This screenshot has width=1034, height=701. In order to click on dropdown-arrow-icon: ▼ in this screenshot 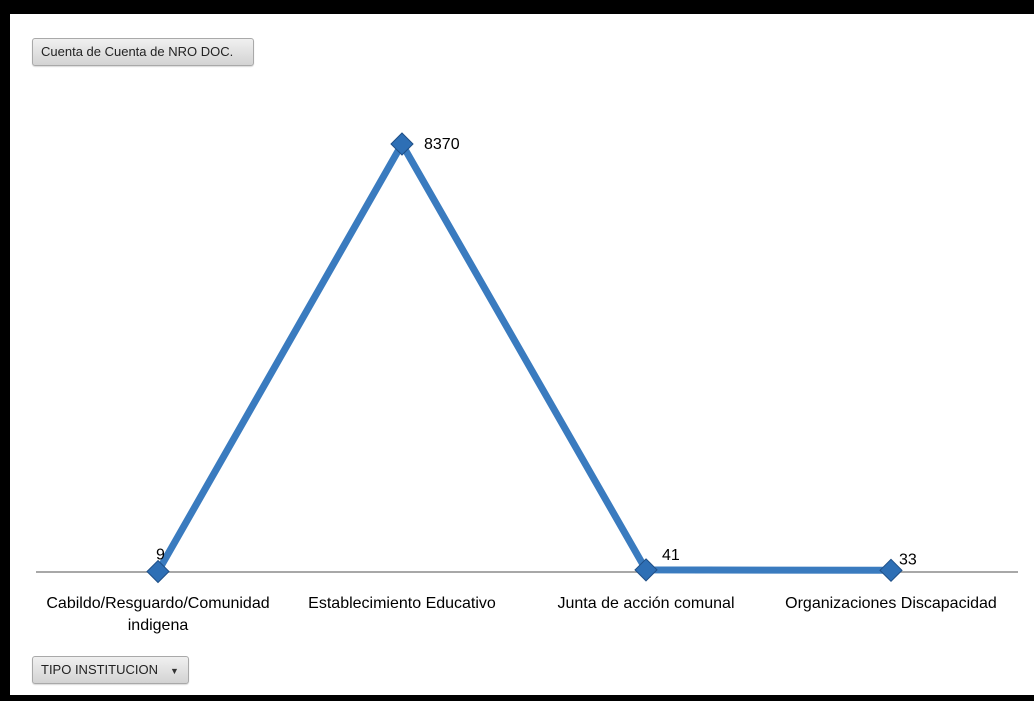, I will do `click(174, 671)`.